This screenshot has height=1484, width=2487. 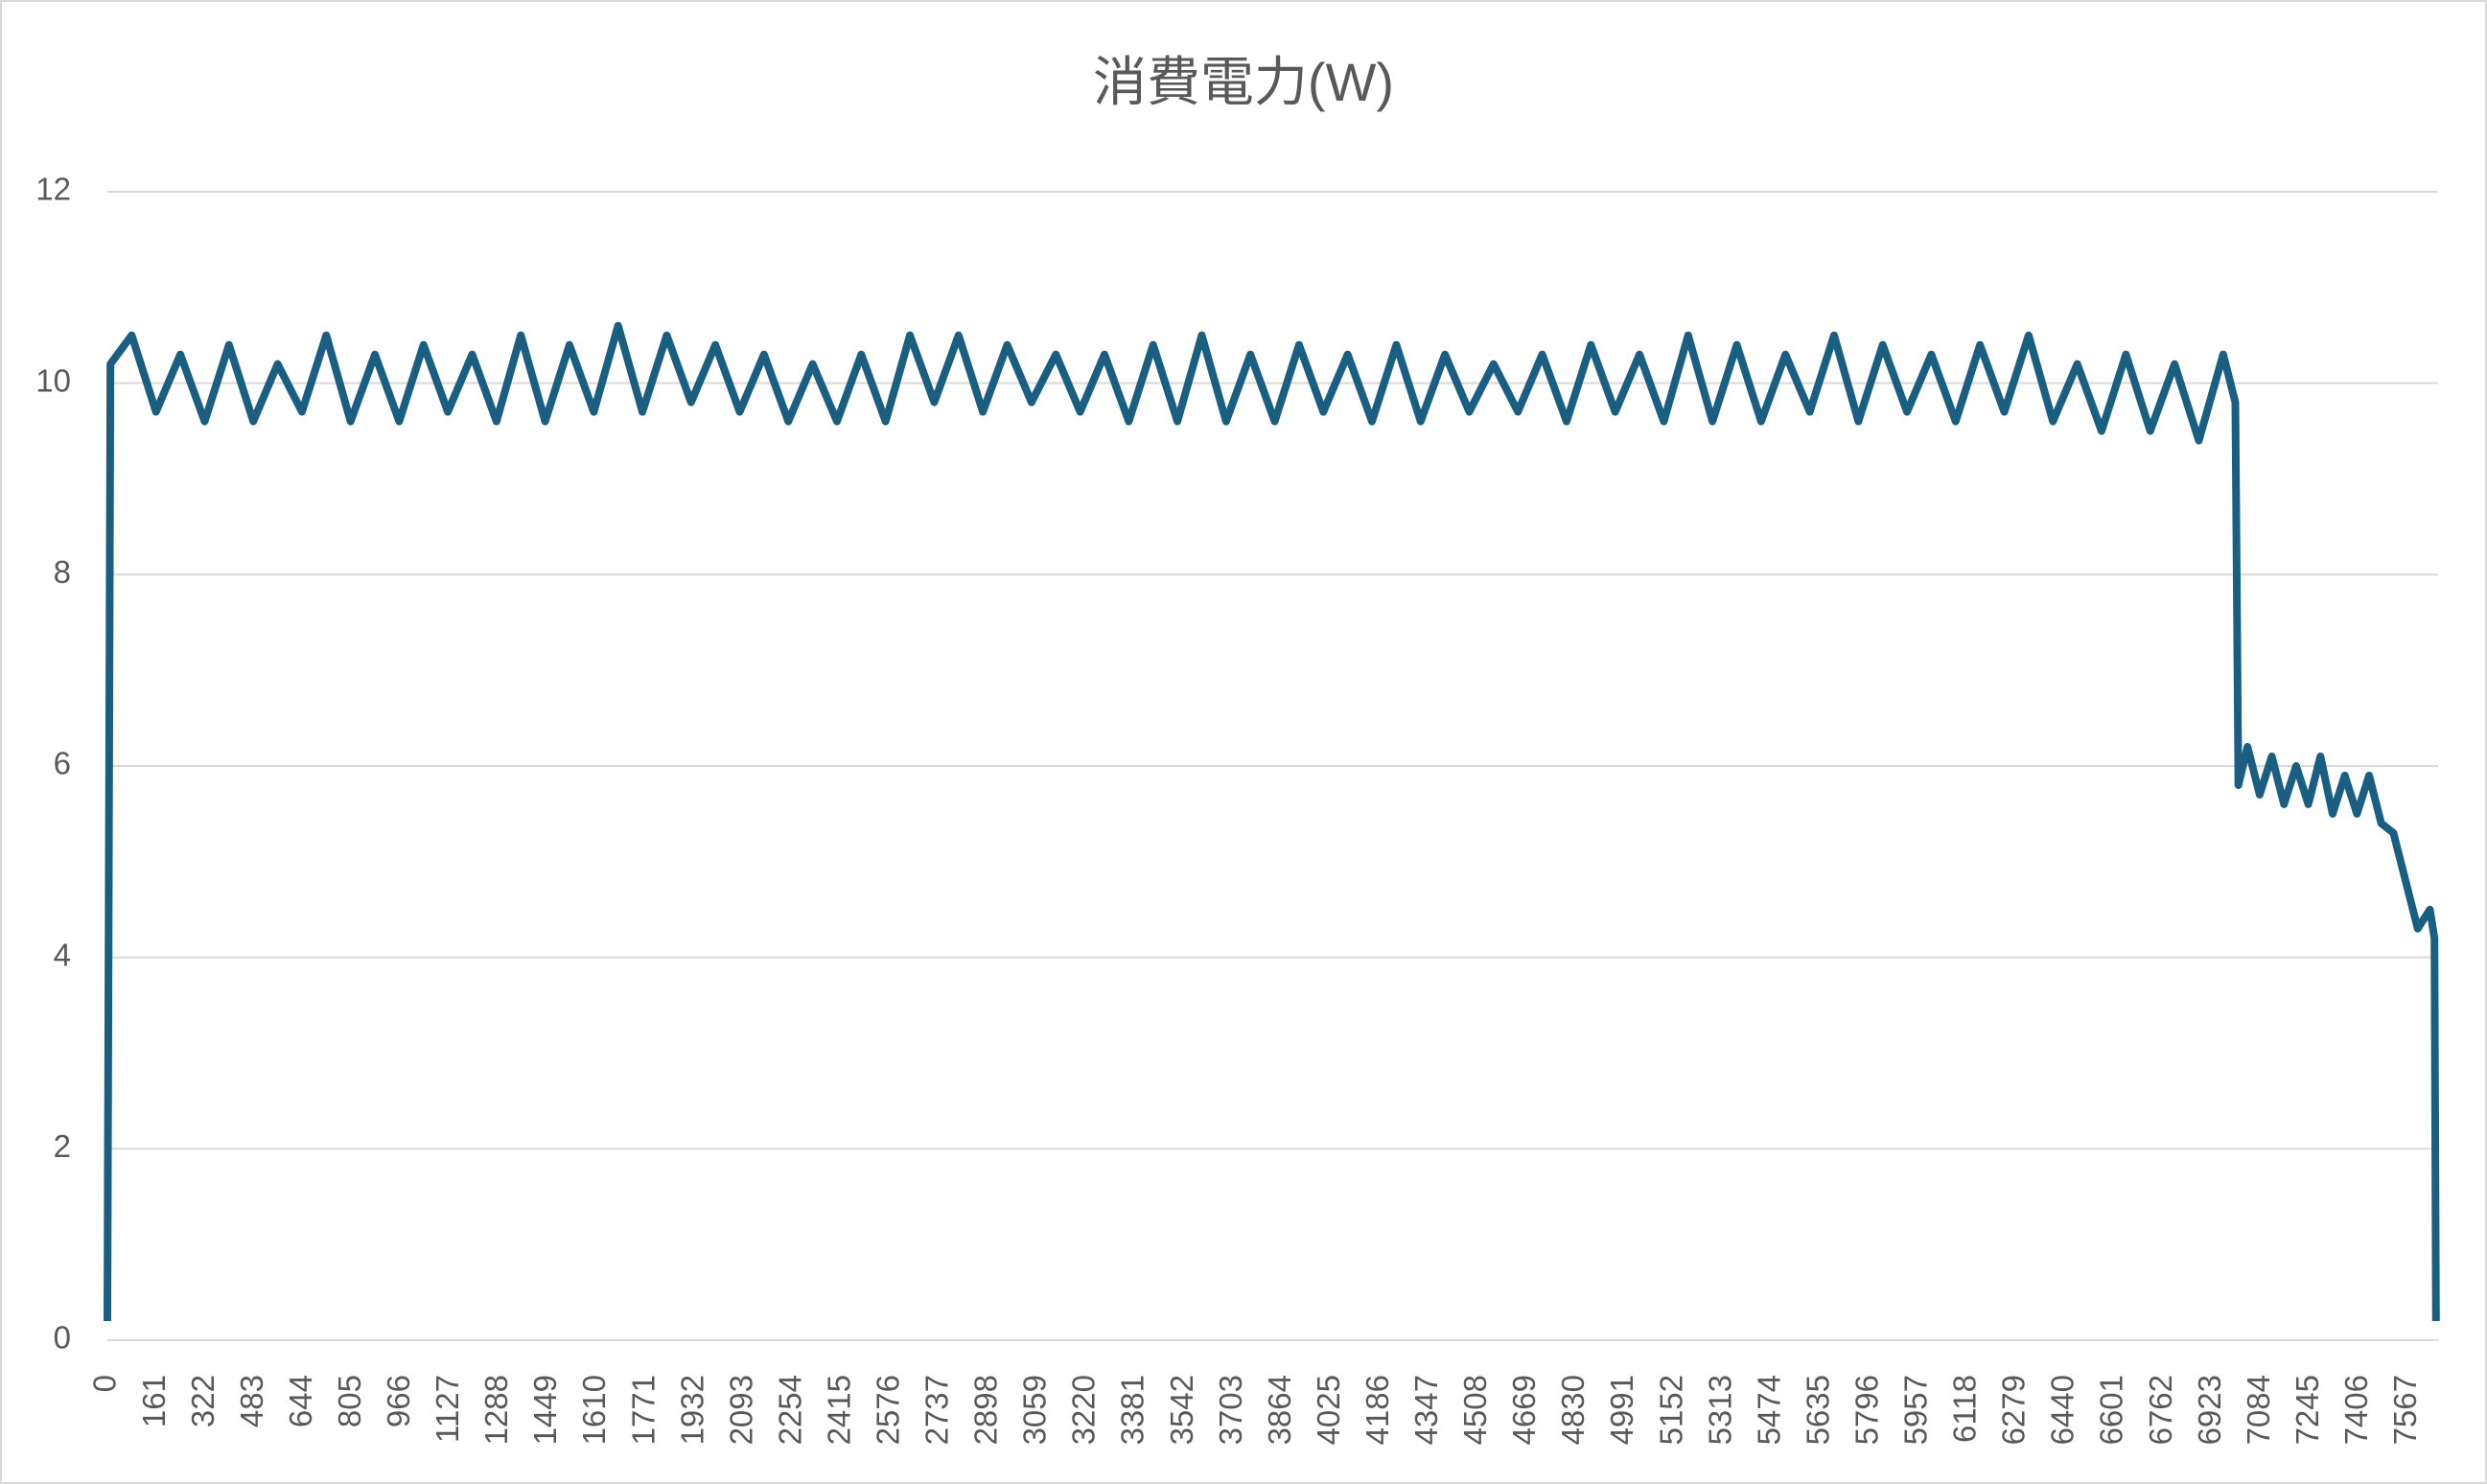 What do you see at coordinates (1377, 1410) in the screenshot?
I see `x-tick-label: 4186` at bounding box center [1377, 1410].